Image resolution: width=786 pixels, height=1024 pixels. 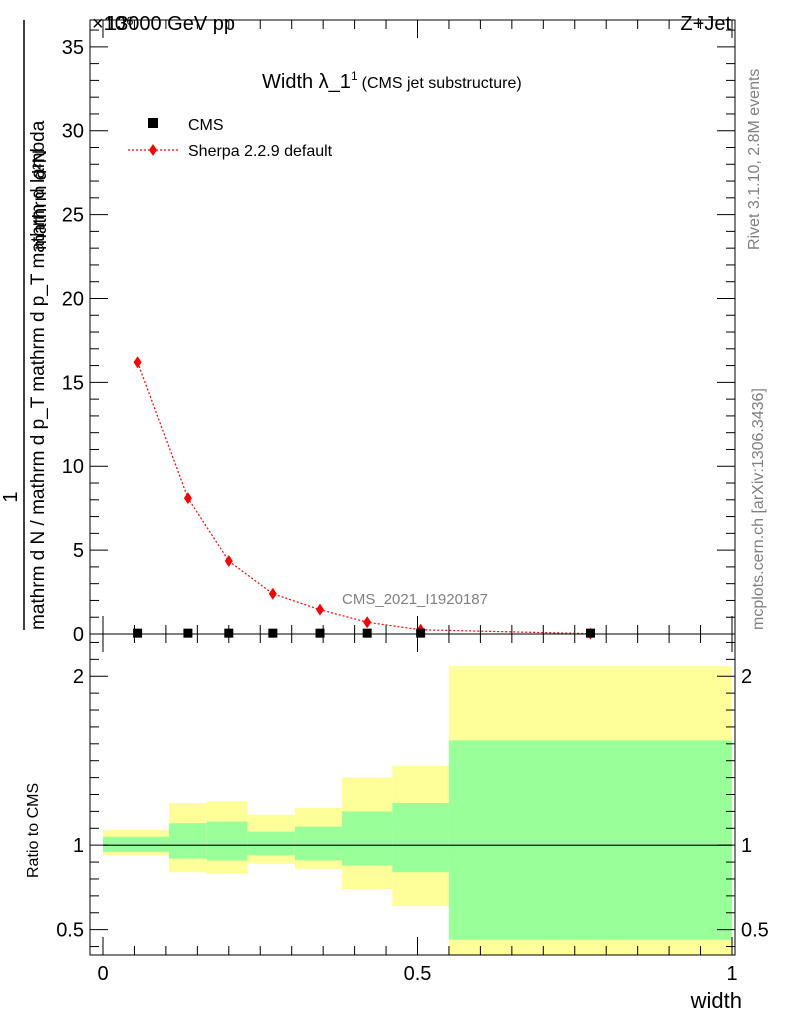 I want to click on plot-title-sub: (CMS jet substructure), so click(x=442, y=83).